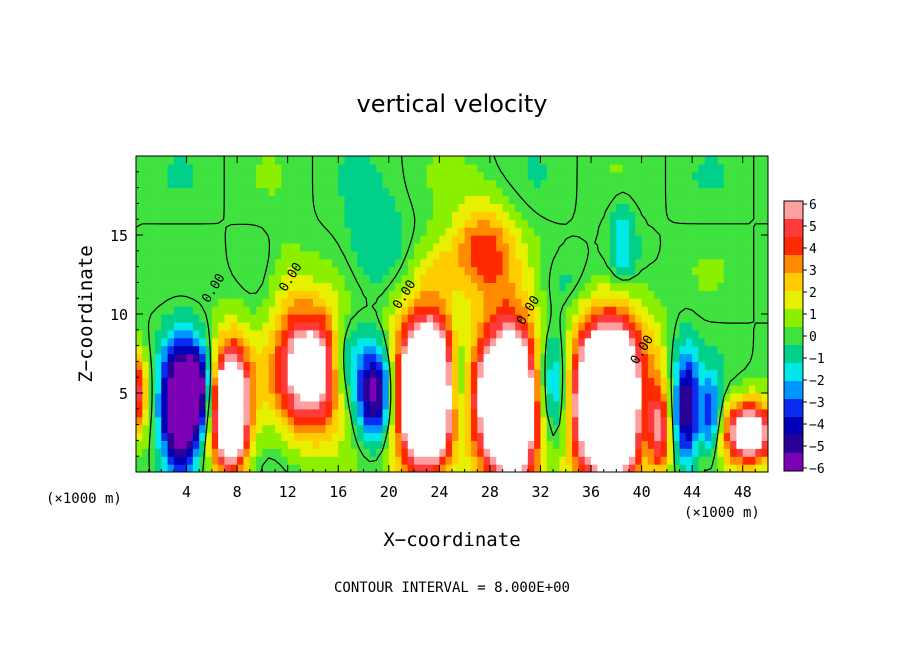  Describe the element at coordinates (338, 492) in the screenshot. I see `x-tick-label: 16` at that location.